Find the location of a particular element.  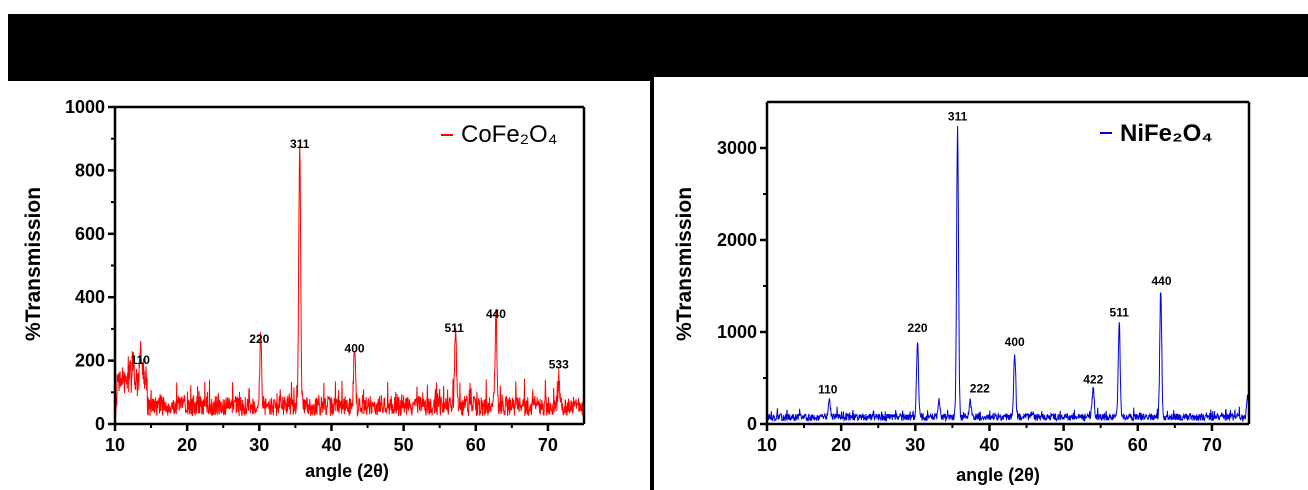

y-tick-label: 800 is located at coordinates (90, 170).